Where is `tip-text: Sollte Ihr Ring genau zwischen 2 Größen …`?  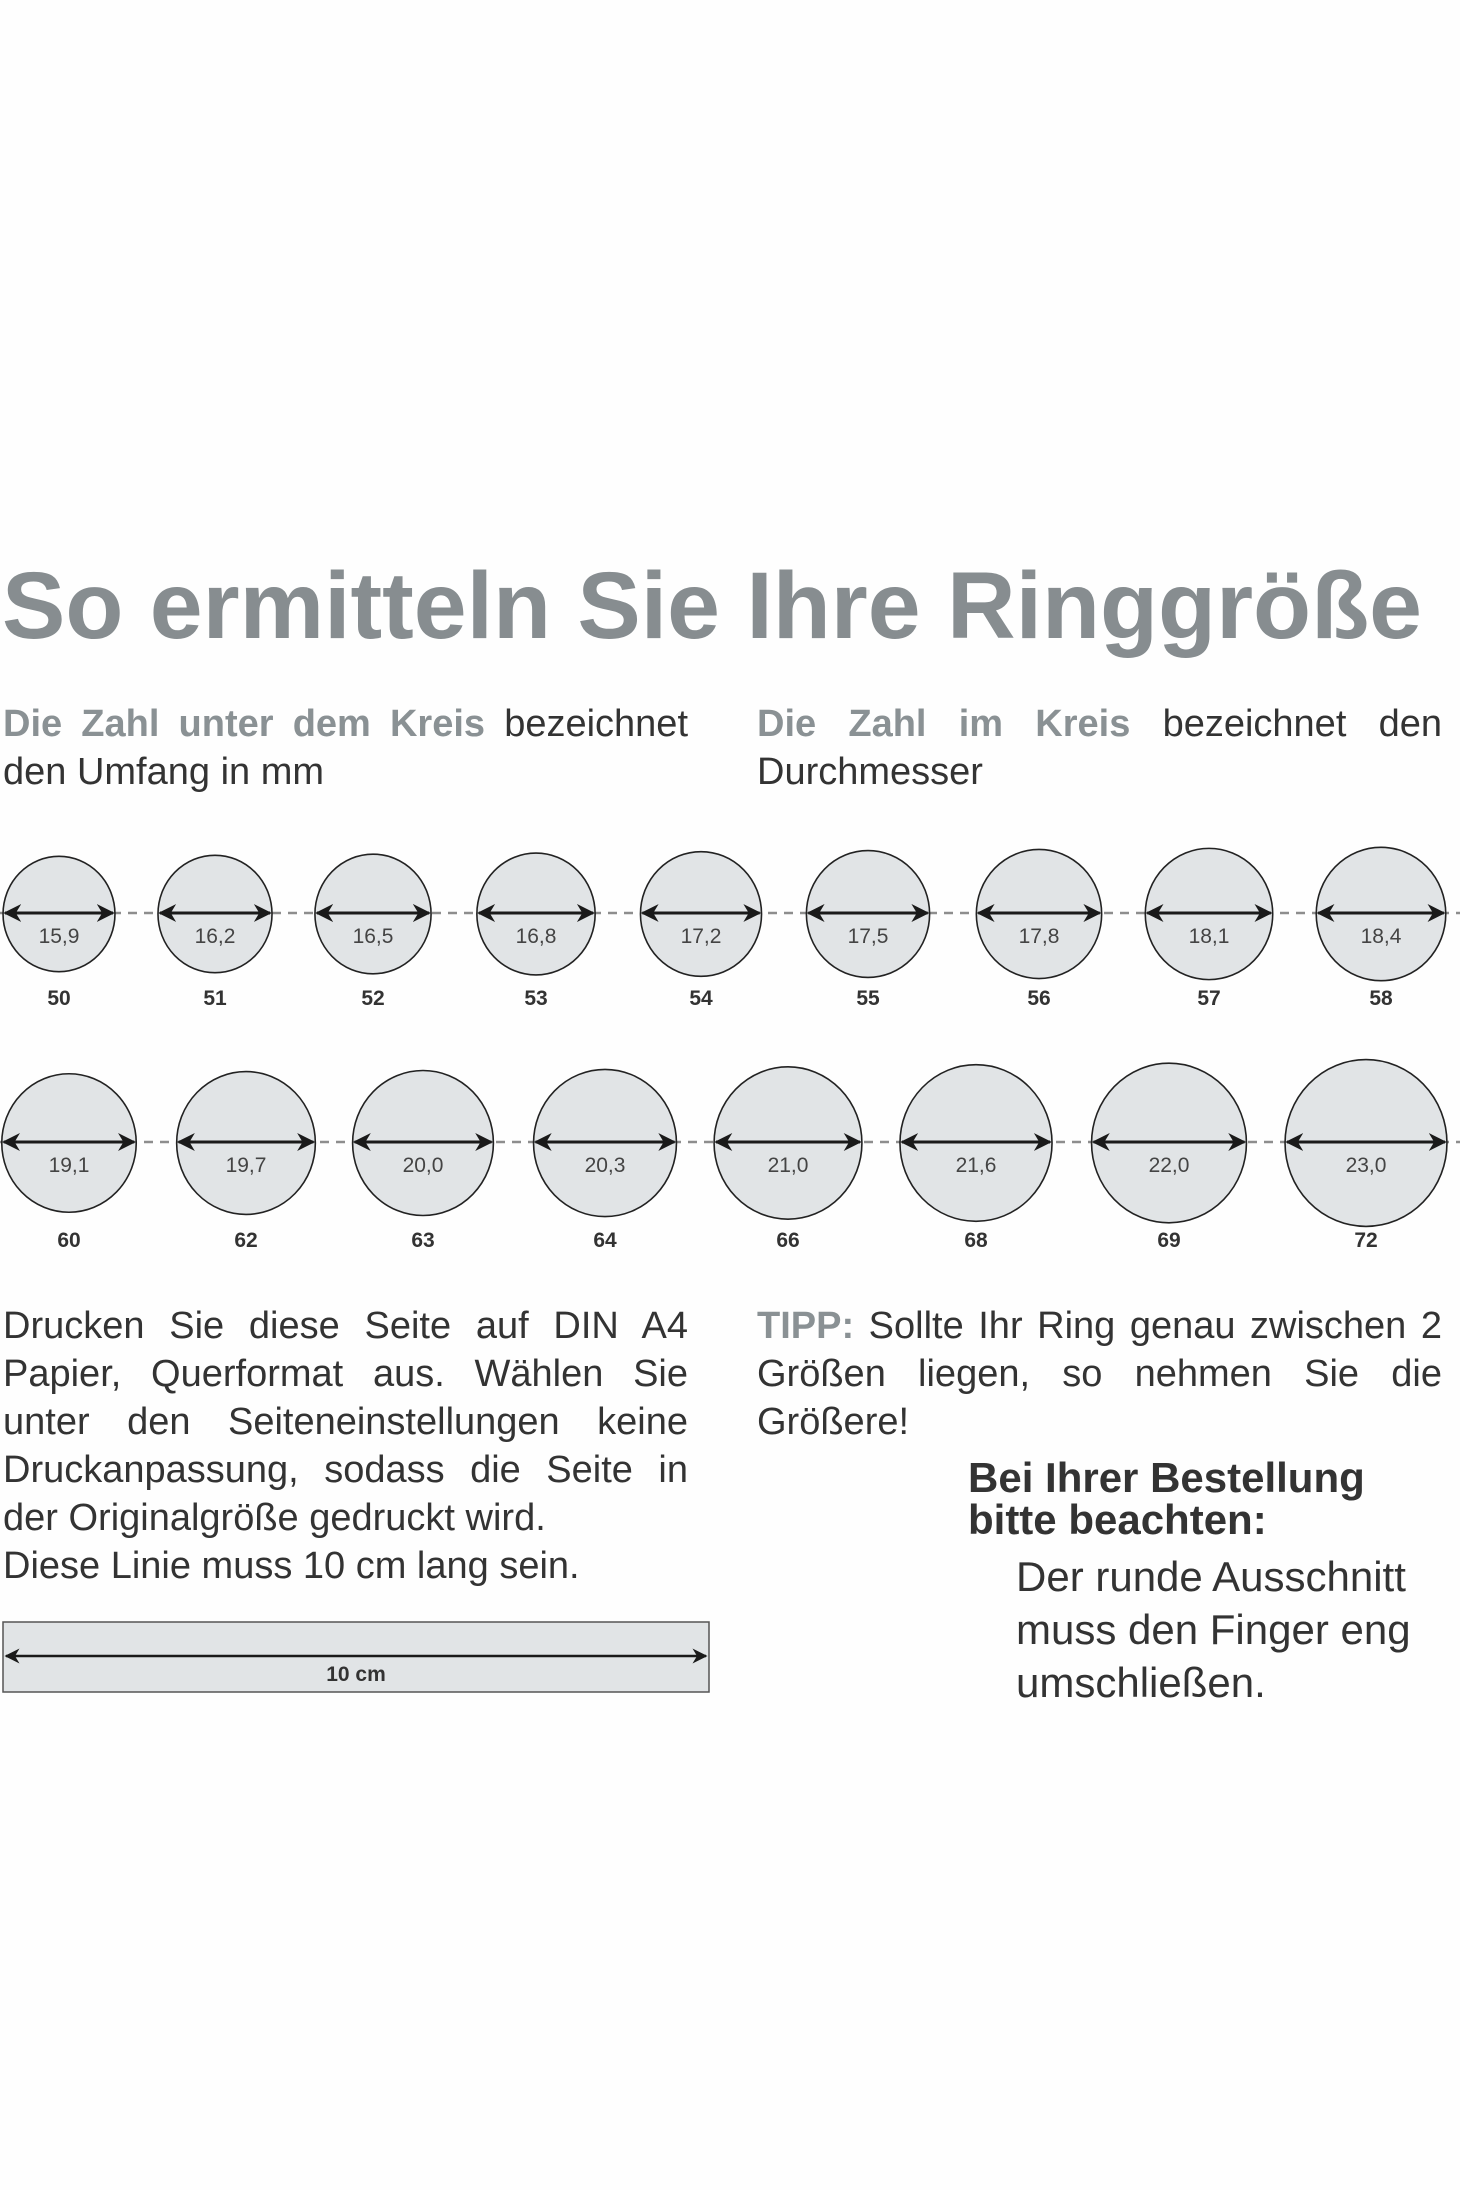 tip-text: Sollte Ihr Ring genau zwischen 2 Größen … is located at coordinates (1099, 1374).